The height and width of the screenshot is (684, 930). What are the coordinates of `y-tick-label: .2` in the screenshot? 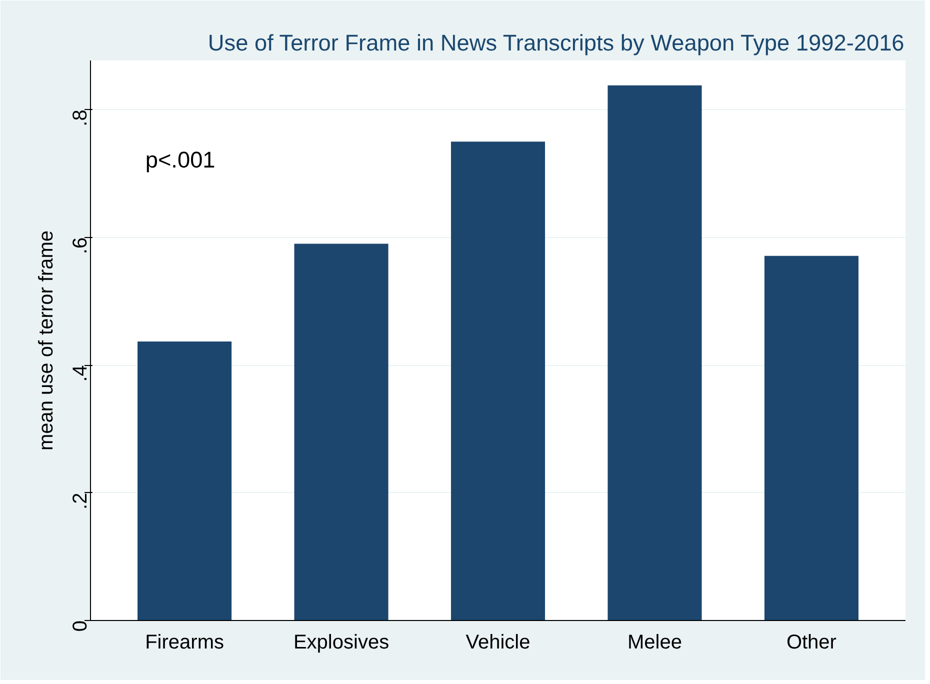 It's located at (81, 501).